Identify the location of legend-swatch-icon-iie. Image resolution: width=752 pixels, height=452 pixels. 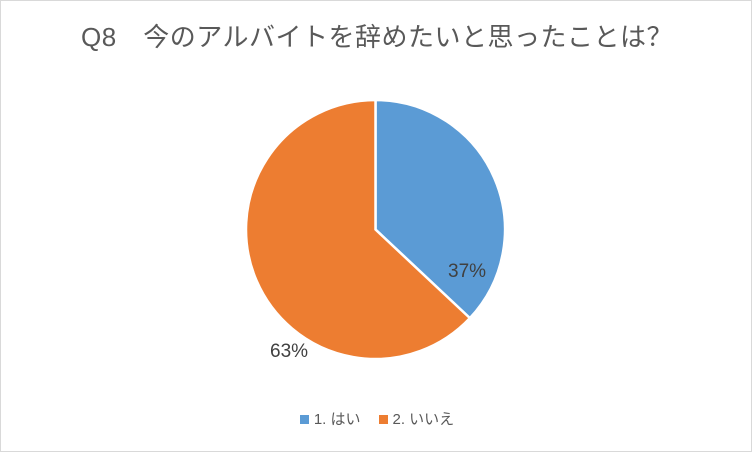
(383, 419).